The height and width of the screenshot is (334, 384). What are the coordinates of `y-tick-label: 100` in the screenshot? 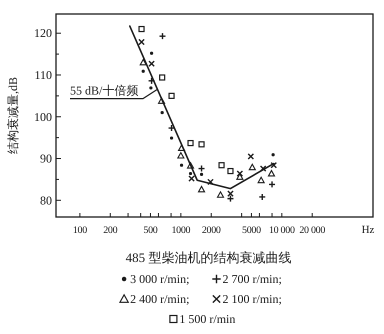 It's located at (43, 117).